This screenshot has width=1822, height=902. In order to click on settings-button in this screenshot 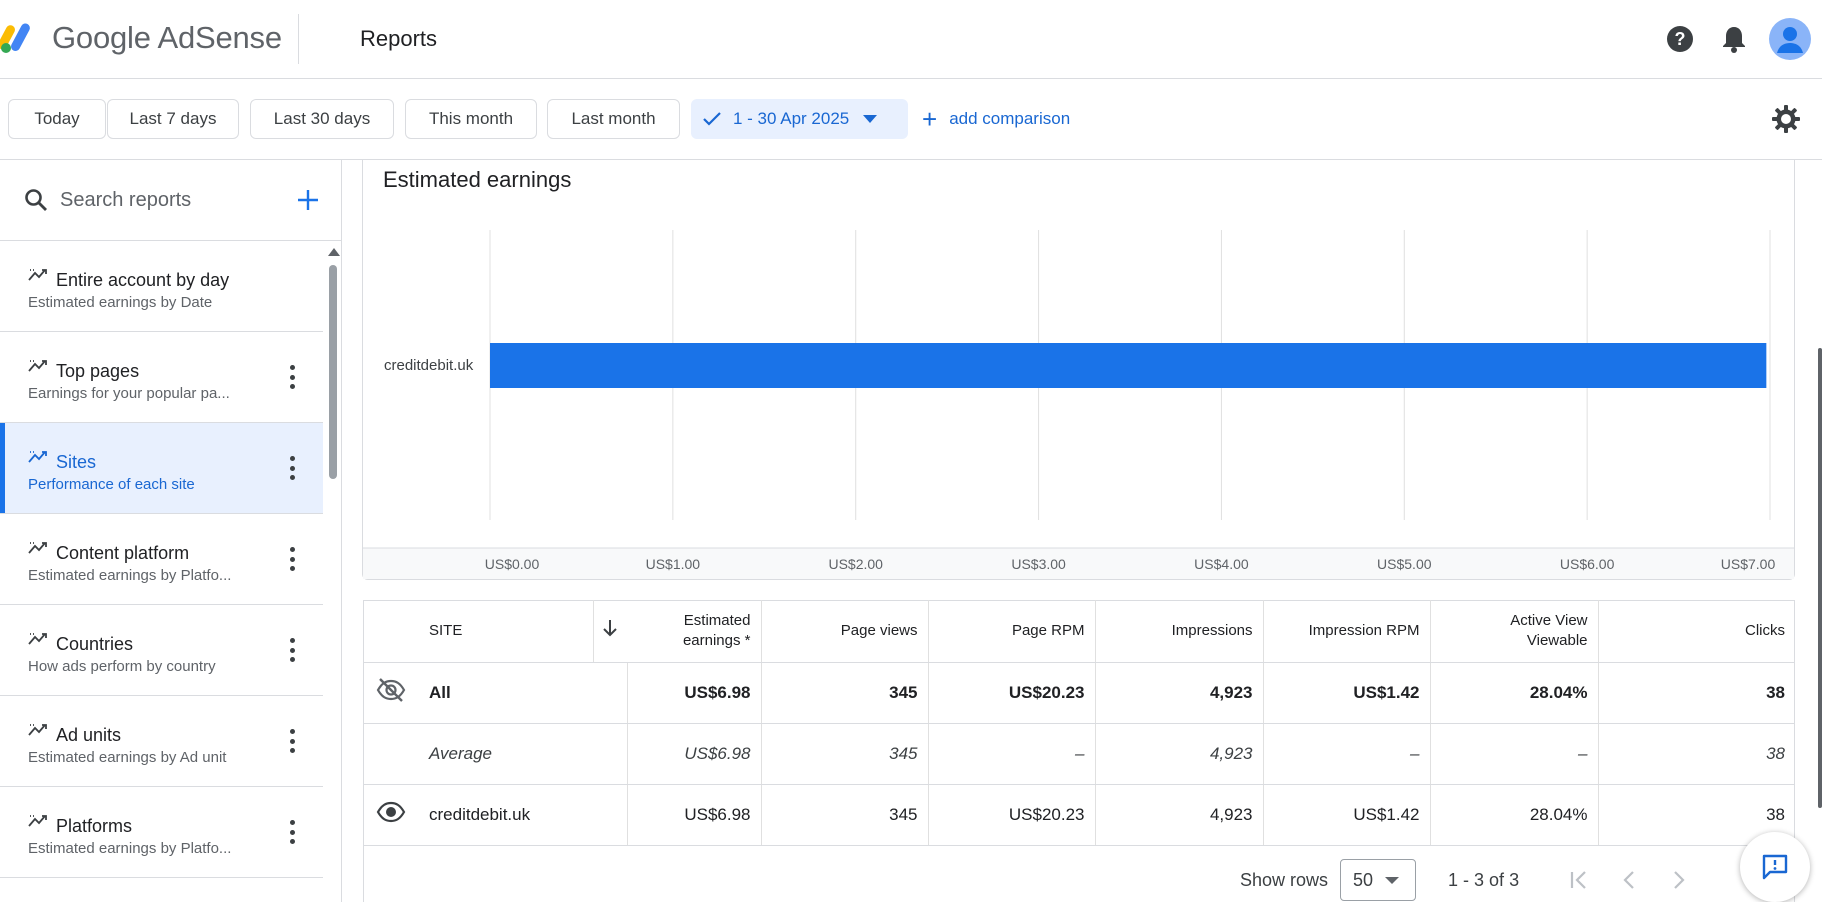, I will do `click(1786, 119)`.